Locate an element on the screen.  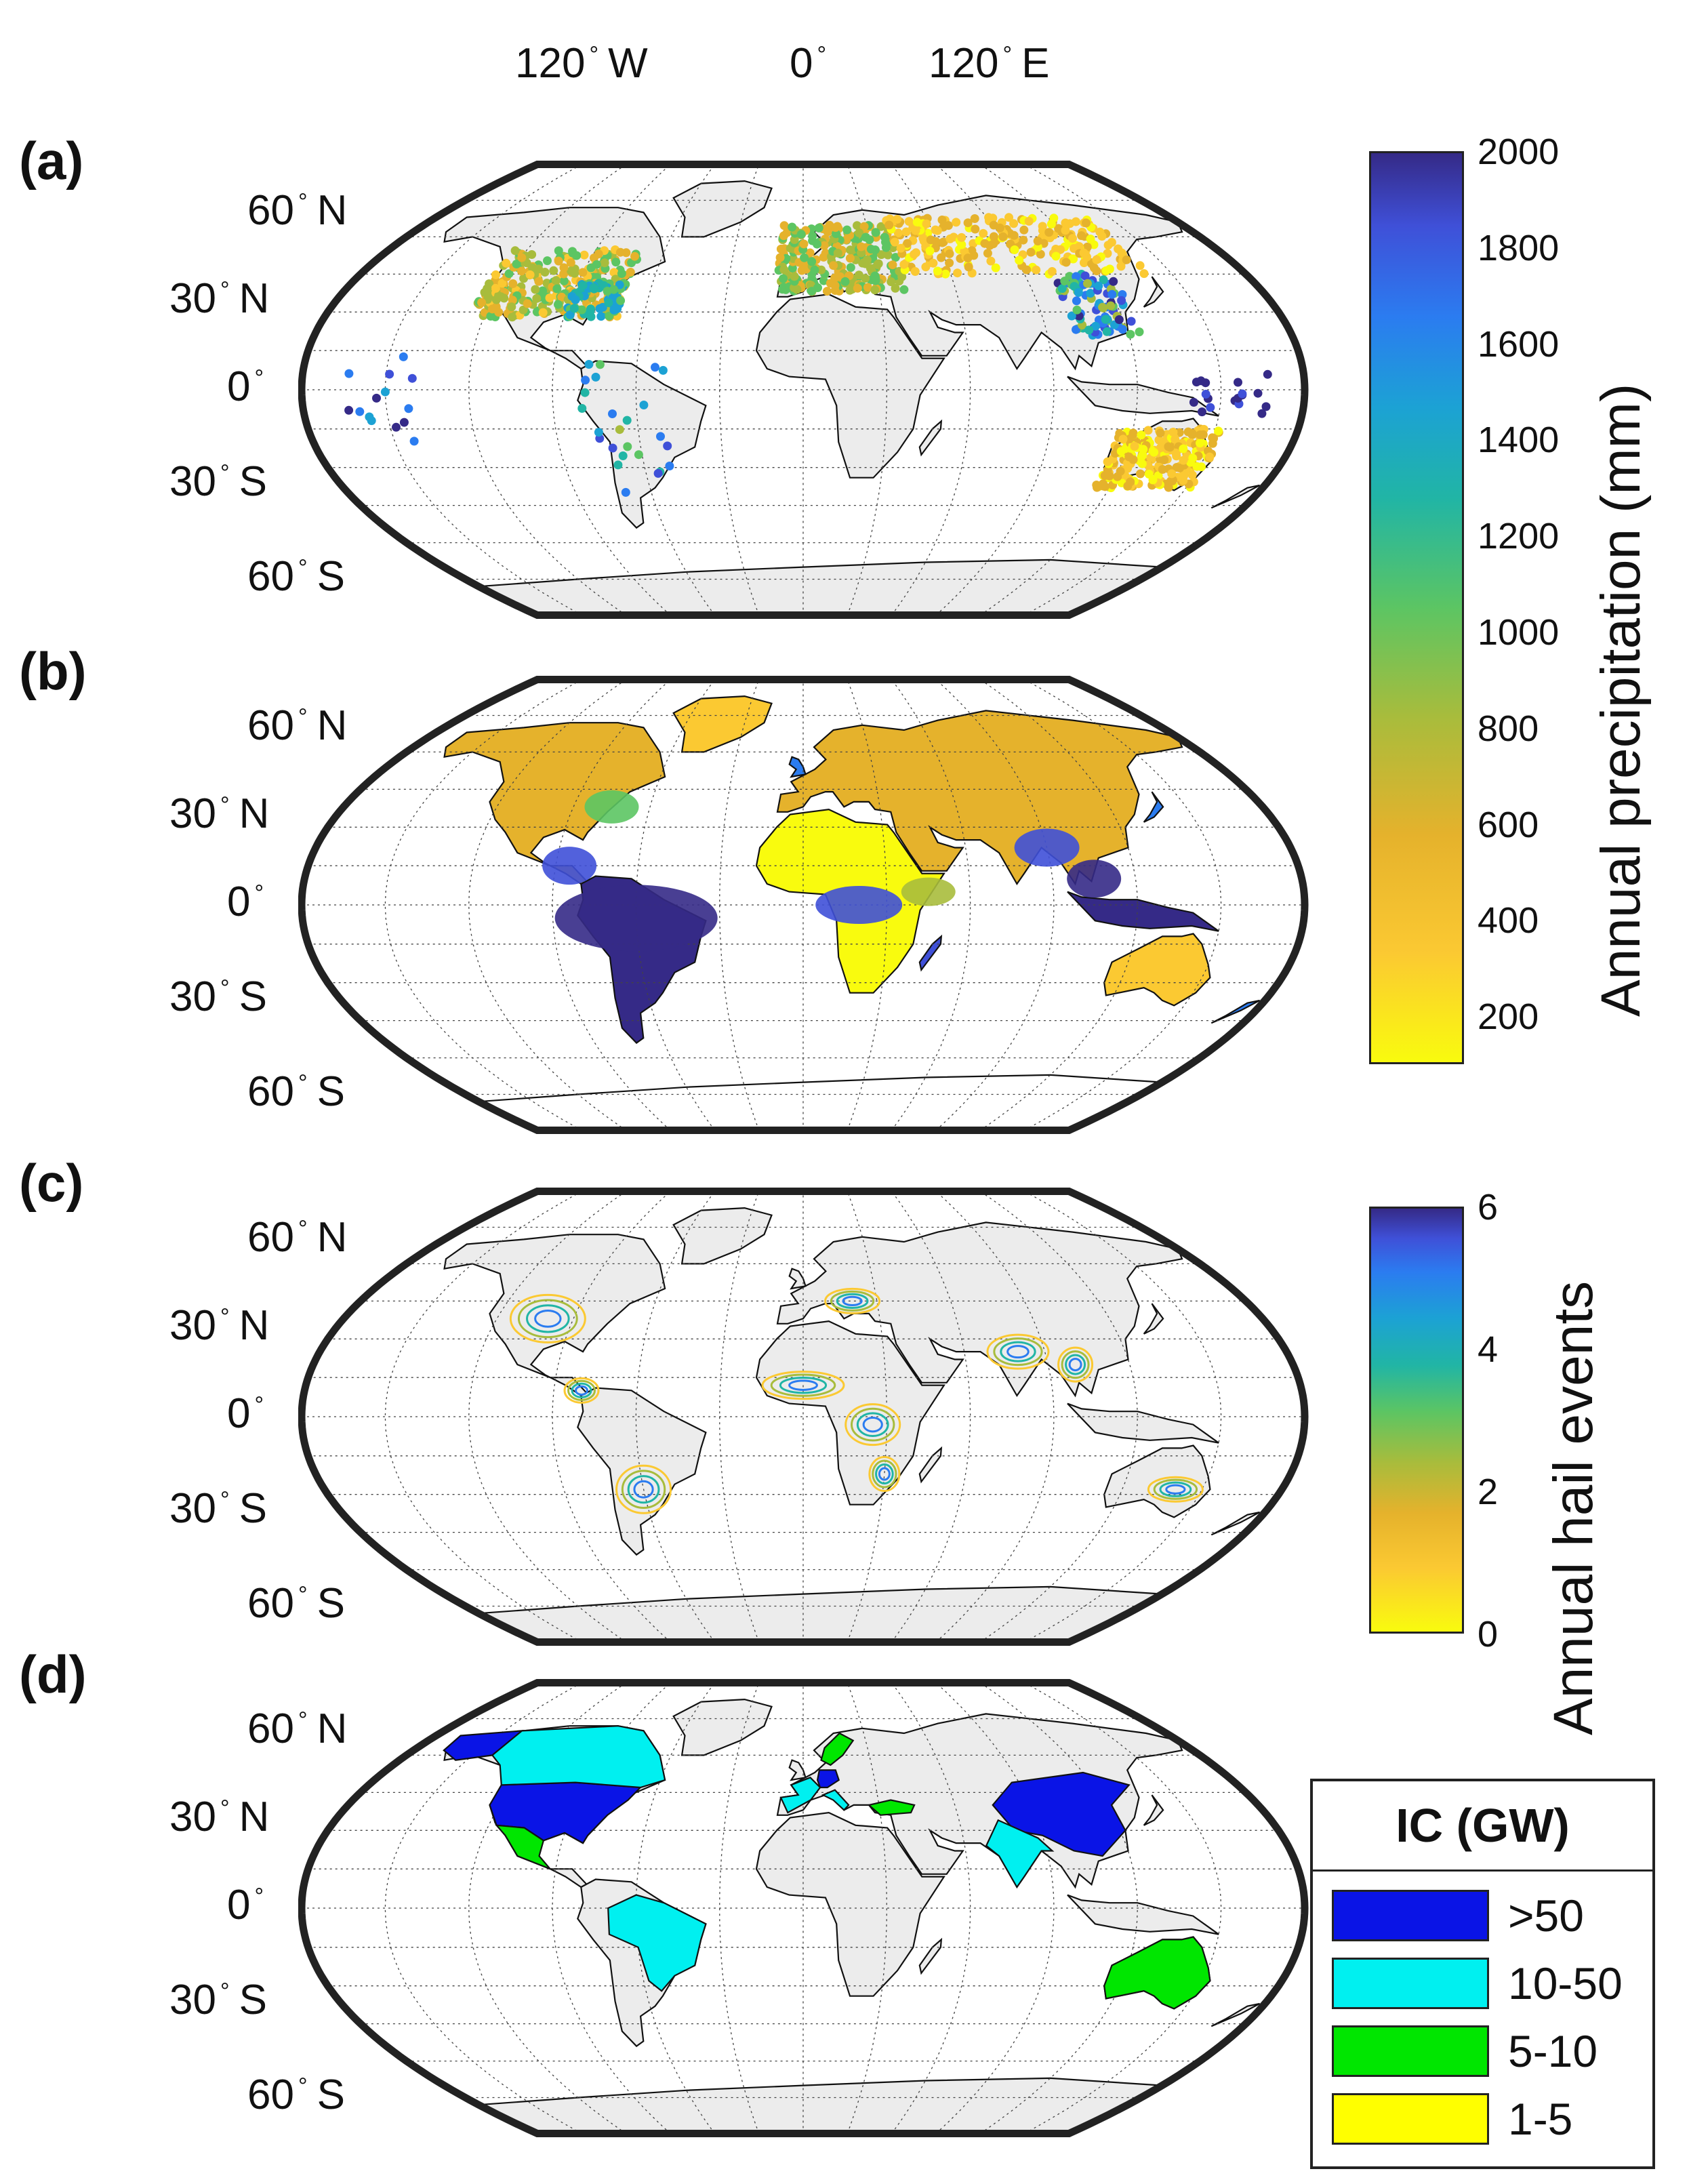
precip-tick-1600: 1600 is located at coordinates (1519, 344).